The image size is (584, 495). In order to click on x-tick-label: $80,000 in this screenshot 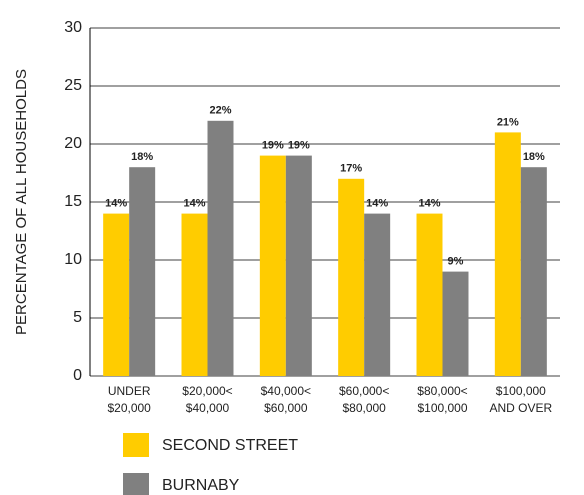, I will do `click(364, 408)`.